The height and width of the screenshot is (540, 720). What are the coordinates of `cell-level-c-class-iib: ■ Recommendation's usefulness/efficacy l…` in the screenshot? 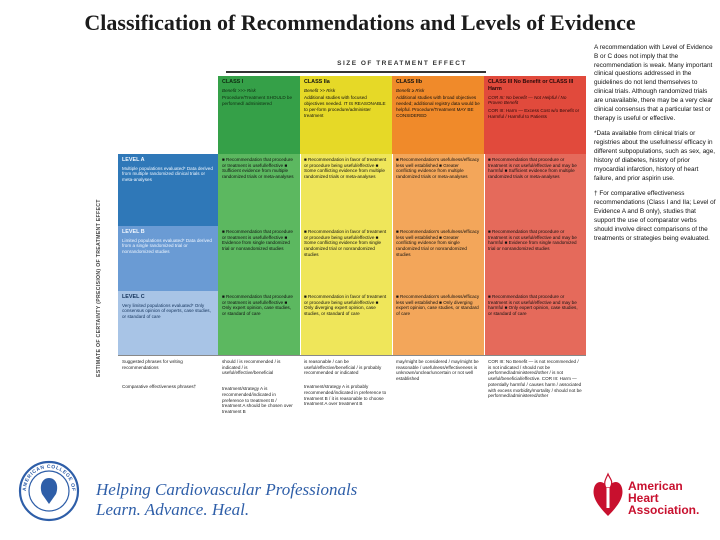 It's located at (438, 323).